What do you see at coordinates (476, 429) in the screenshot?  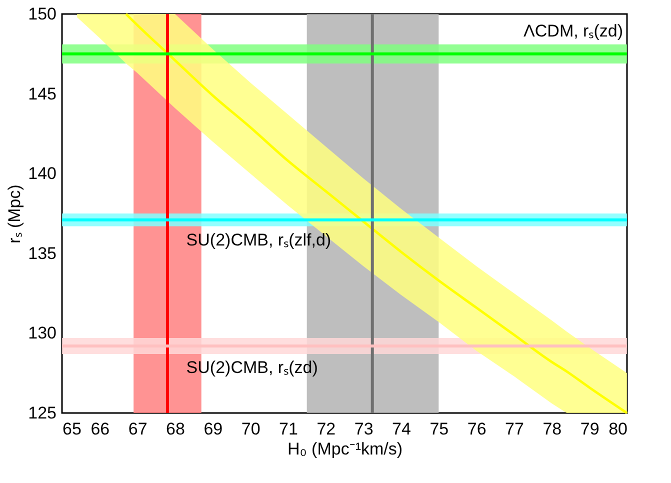 I see `x-tick-label: 76` at bounding box center [476, 429].